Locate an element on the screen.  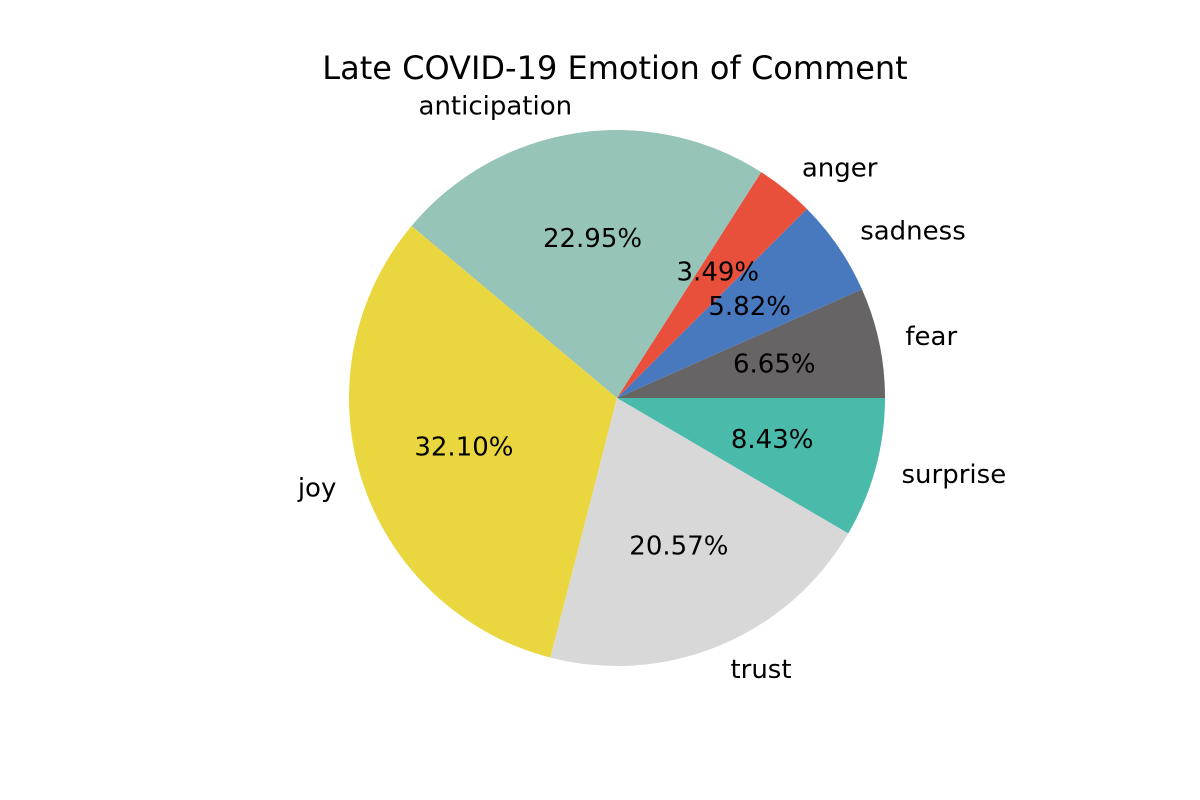
slice-label-anticipation: anticipation is located at coordinates (496, 107).